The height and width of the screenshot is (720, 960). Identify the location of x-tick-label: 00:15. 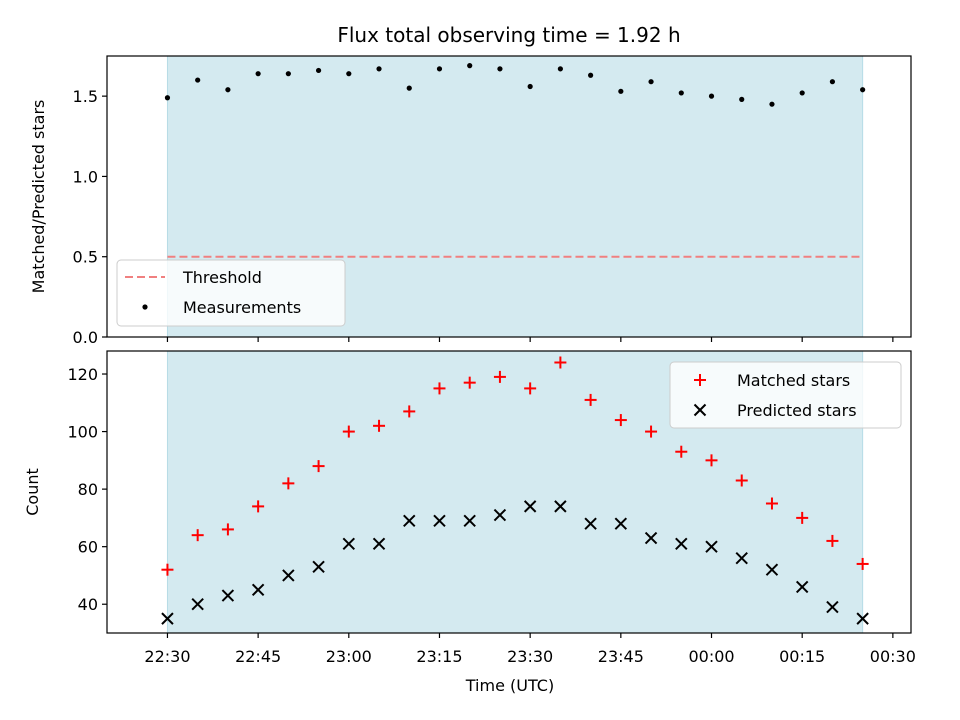
(802, 656).